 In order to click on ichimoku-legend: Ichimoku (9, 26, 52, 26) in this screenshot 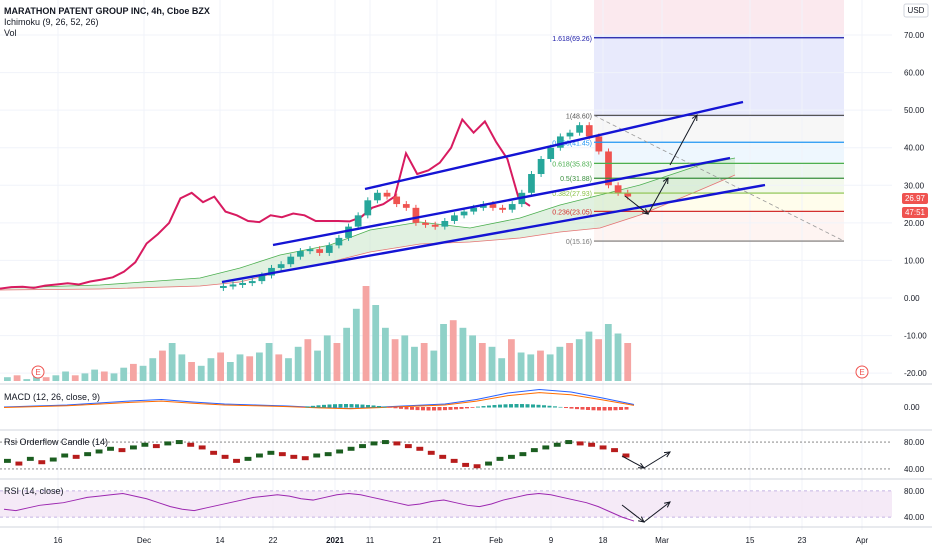, I will do `click(51, 22)`.